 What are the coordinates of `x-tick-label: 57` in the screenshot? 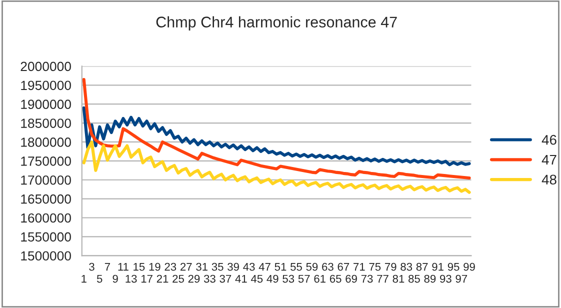 It's located at (304, 278).